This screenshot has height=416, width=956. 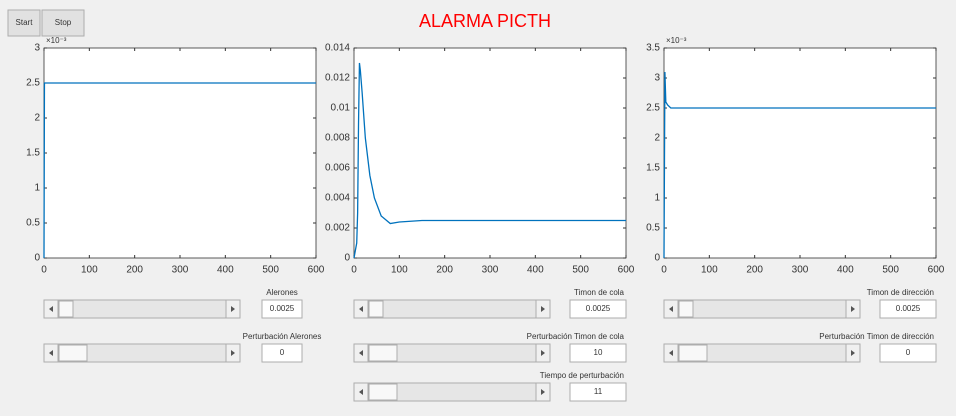 I want to click on edit-value: 11, so click(x=598, y=391).